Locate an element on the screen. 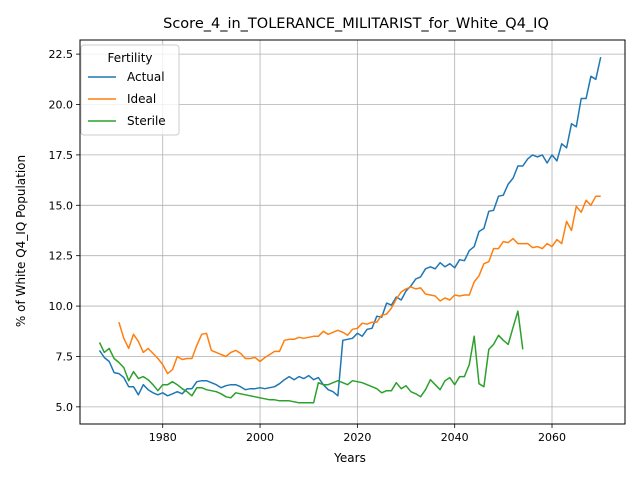 This screenshot has height=480, width=640. y-tick-label: 5.0 is located at coordinates (65, 407).